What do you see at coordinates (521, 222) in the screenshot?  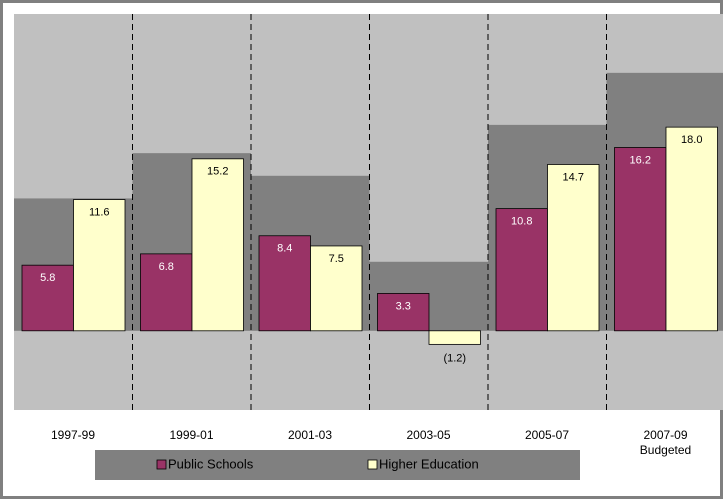 I see `value-label: 10.8` at bounding box center [521, 222].